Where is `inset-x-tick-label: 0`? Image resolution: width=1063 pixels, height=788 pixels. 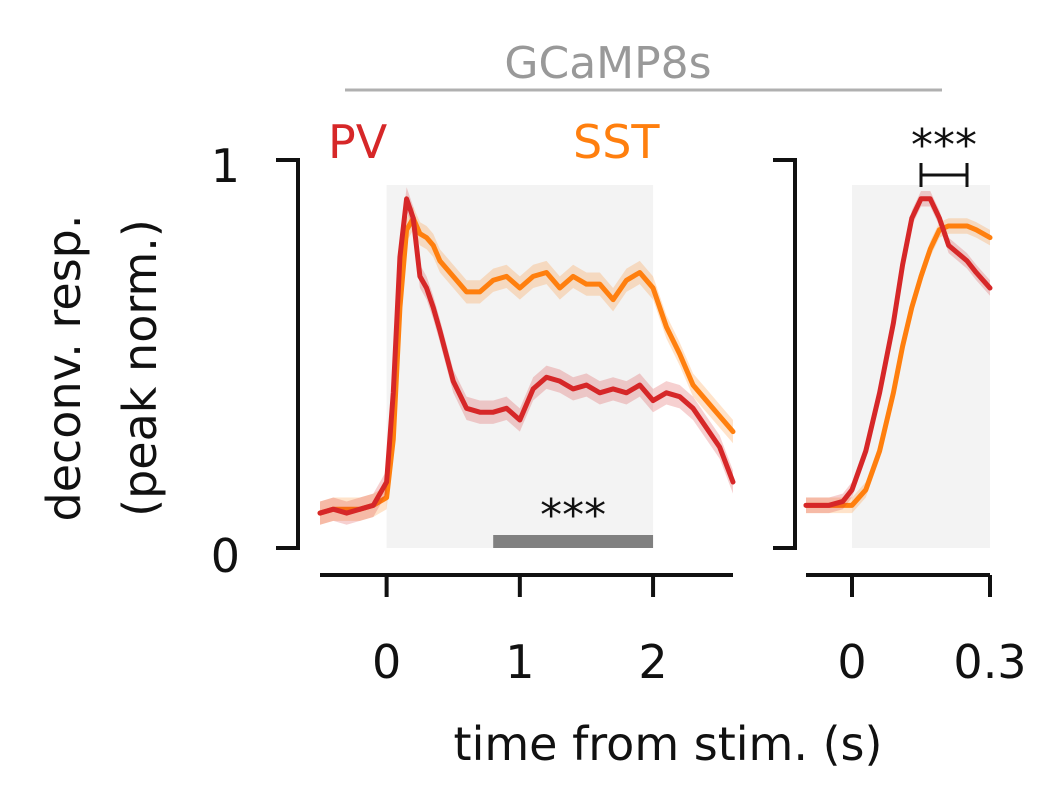
inset-x-tick-label: 0 is located at coordinates (851, 662).